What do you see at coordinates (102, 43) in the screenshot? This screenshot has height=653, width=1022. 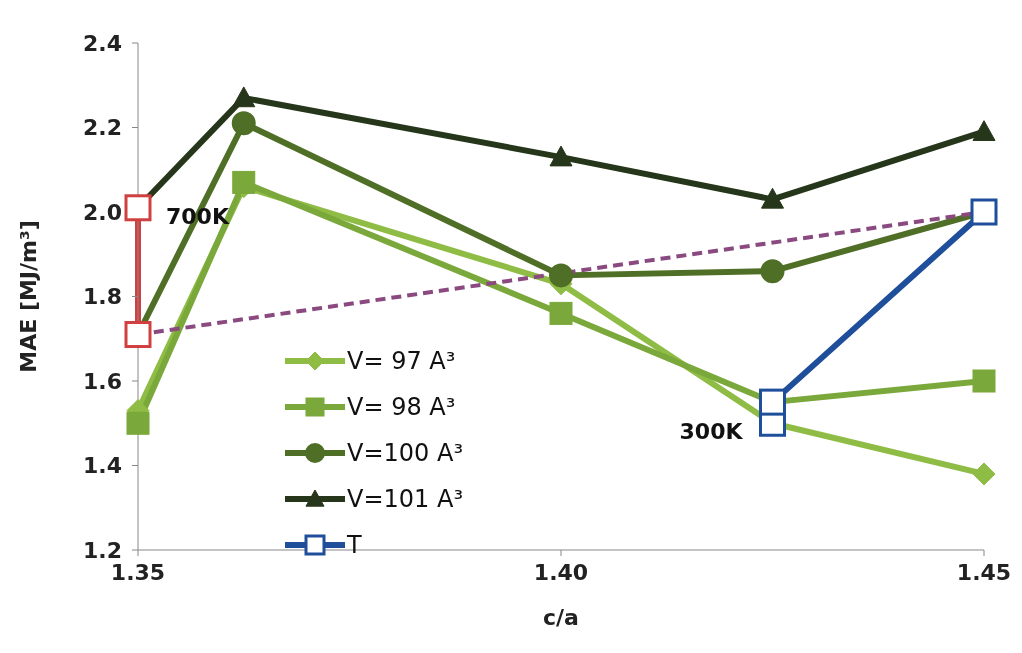 I see `y-tick-label: 2.4` at bounding box center [102, 43].